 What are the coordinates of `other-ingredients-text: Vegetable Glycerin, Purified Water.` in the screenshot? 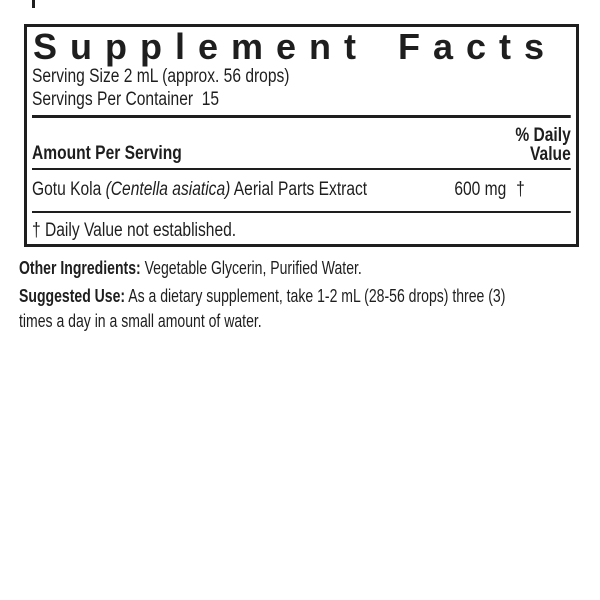 It's located at (251, 268).